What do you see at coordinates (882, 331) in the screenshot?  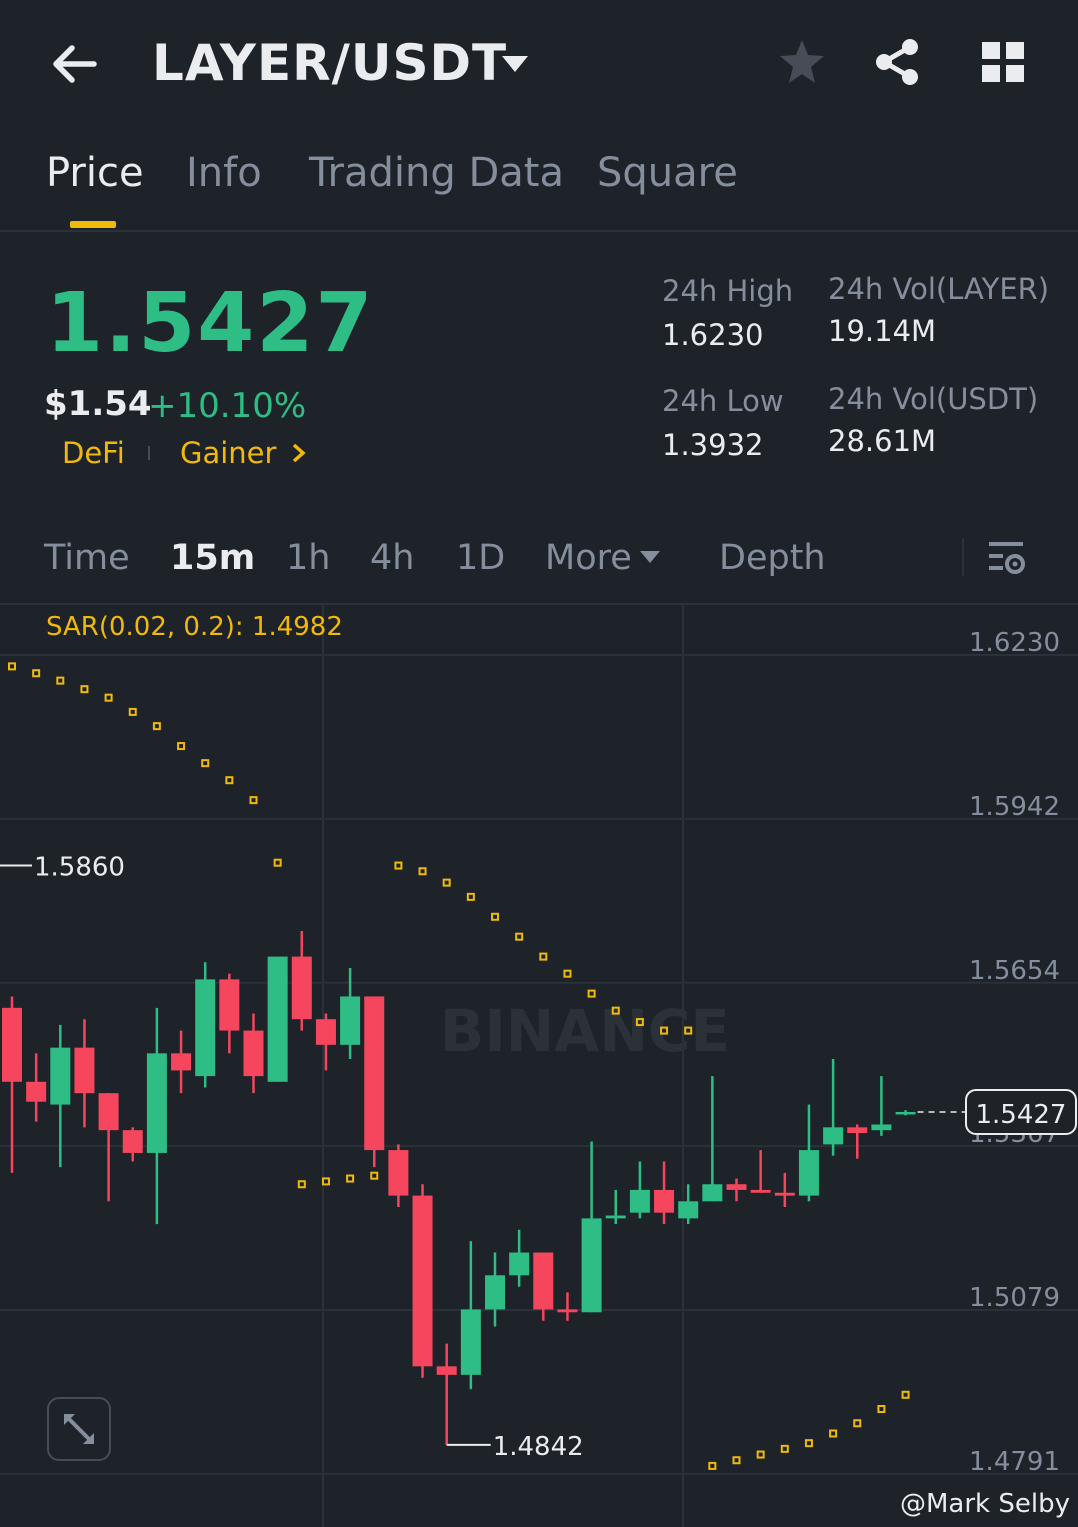 I see `stat-value-vol-layer: 19.14M` at bounding box center [882, 331].